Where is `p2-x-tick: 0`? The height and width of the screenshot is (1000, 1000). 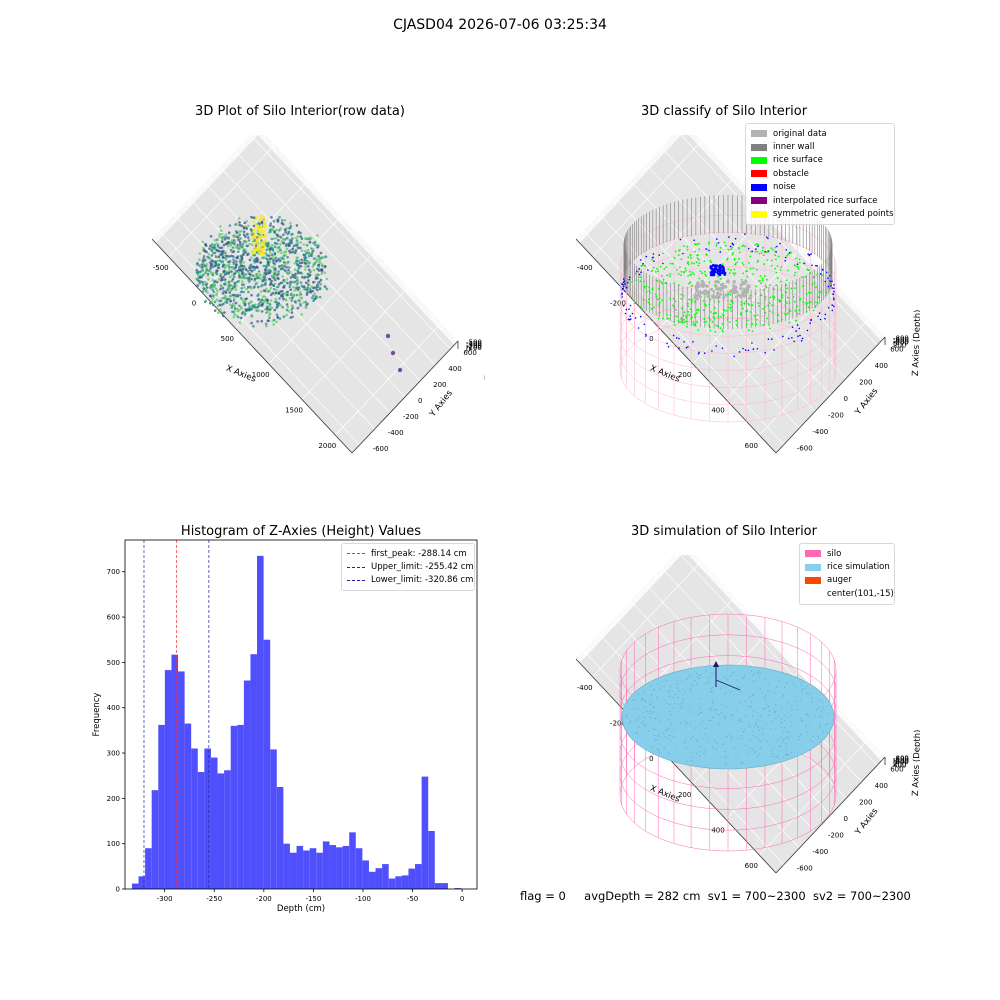 p2-x-tick: 0 is located at coordinates (651, 339).